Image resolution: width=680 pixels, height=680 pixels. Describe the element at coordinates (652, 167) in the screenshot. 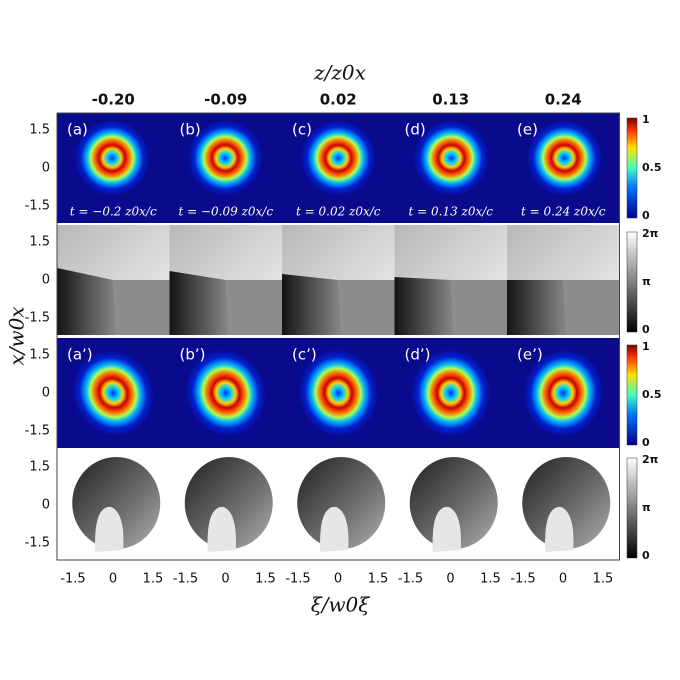

I see `colorbar-tick-label: 0.5` at that location.